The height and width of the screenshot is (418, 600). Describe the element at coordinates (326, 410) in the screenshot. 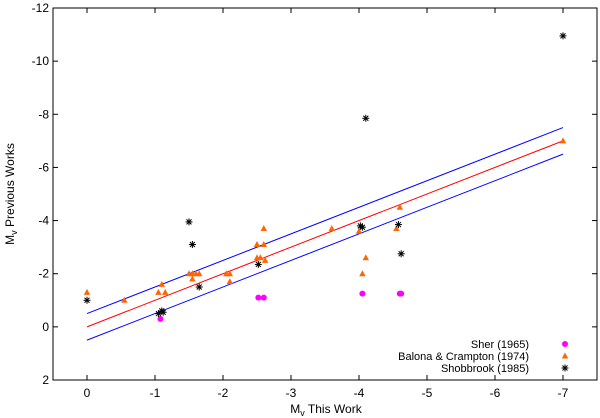

I see `x-axis-label: Mv This Work` at that location.